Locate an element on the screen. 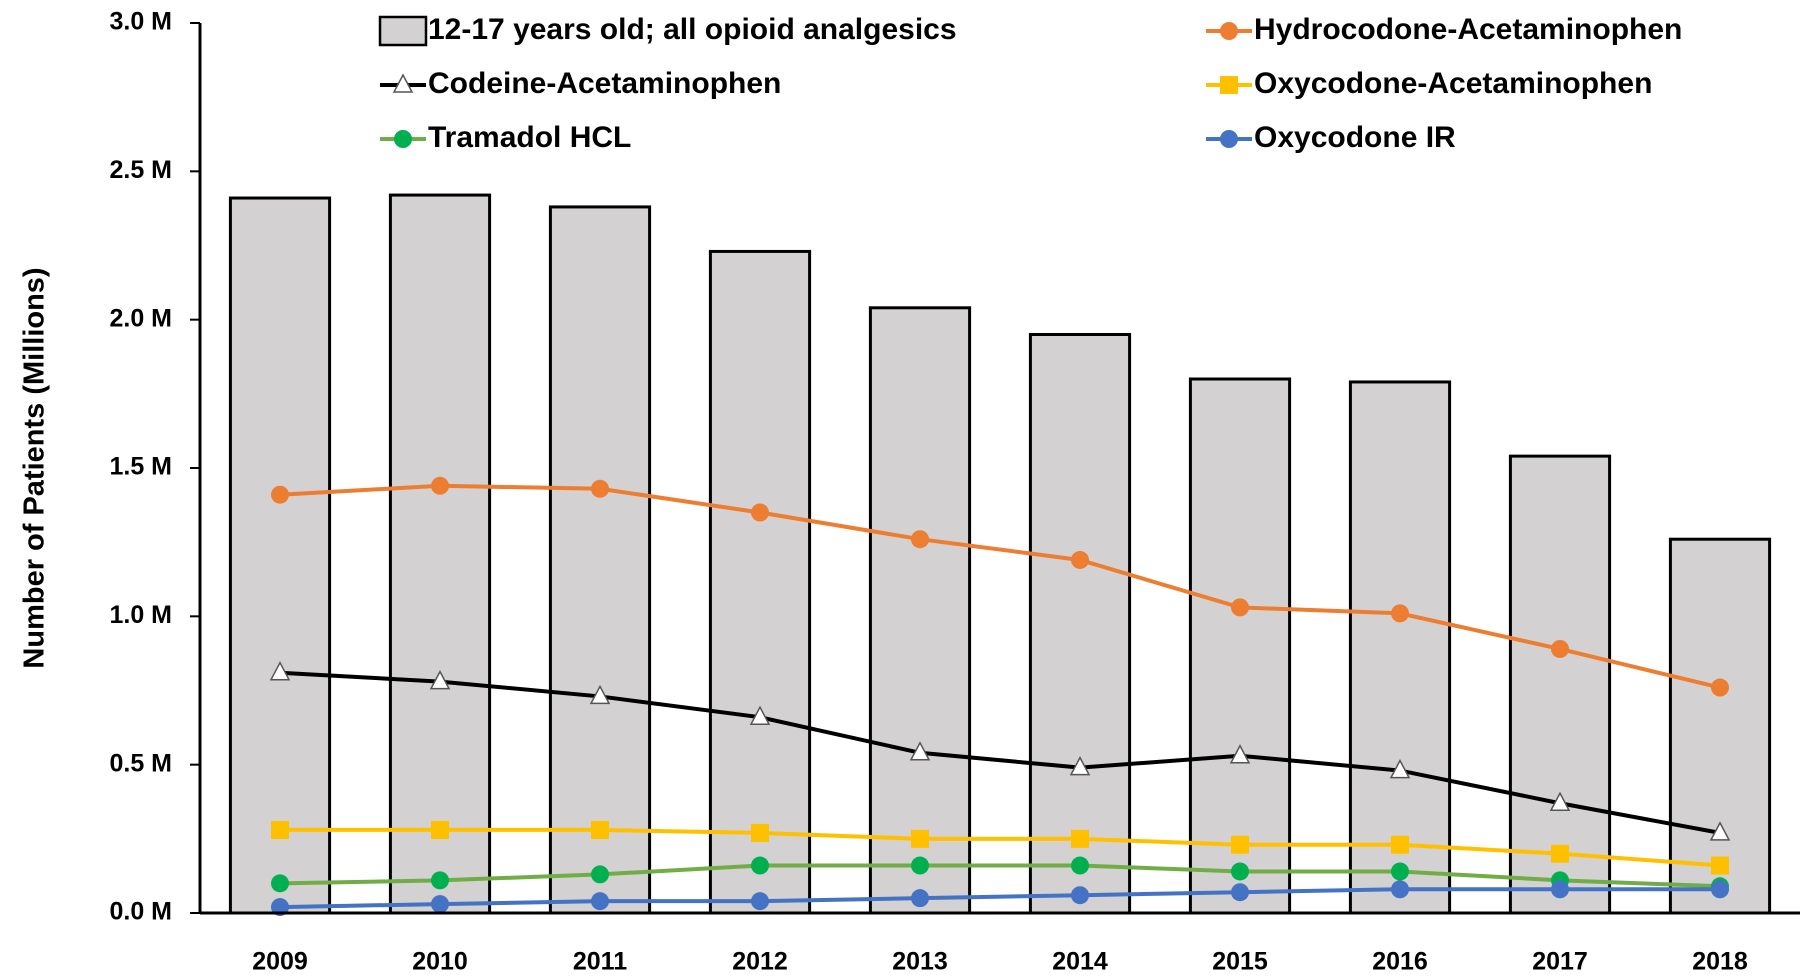 The width and height of the screenshot is (1816, 980). x-tick-label: 2010 is located at coordinates (440, 962).